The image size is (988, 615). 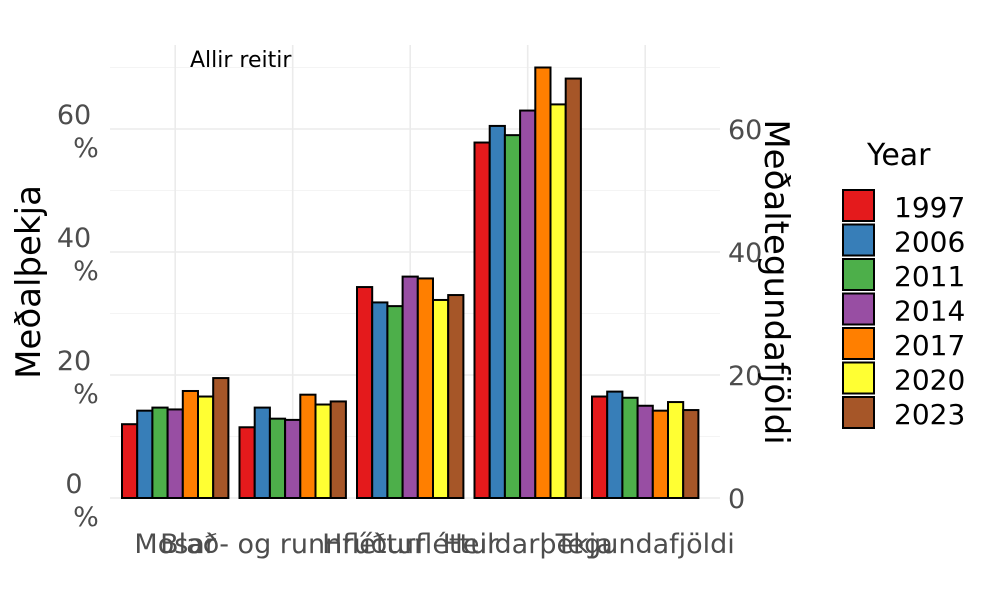 What do you see at coordinates (929, 242) in the screenshot?
I see `legend-label-2006: 2006` at bounding box center [929, 242].